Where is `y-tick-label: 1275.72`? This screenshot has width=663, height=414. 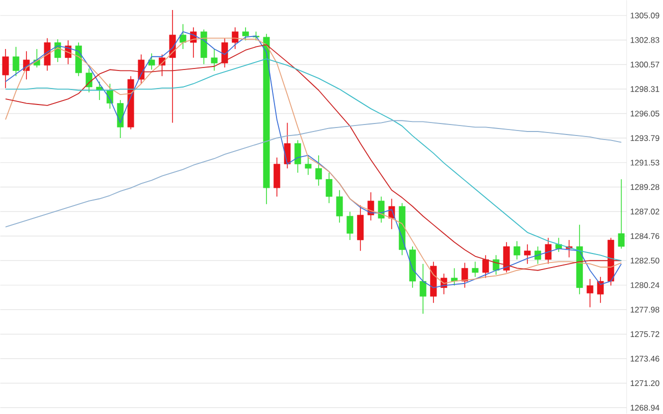
y-tick-label: 1275.72 is located at coordinates (645, 334).